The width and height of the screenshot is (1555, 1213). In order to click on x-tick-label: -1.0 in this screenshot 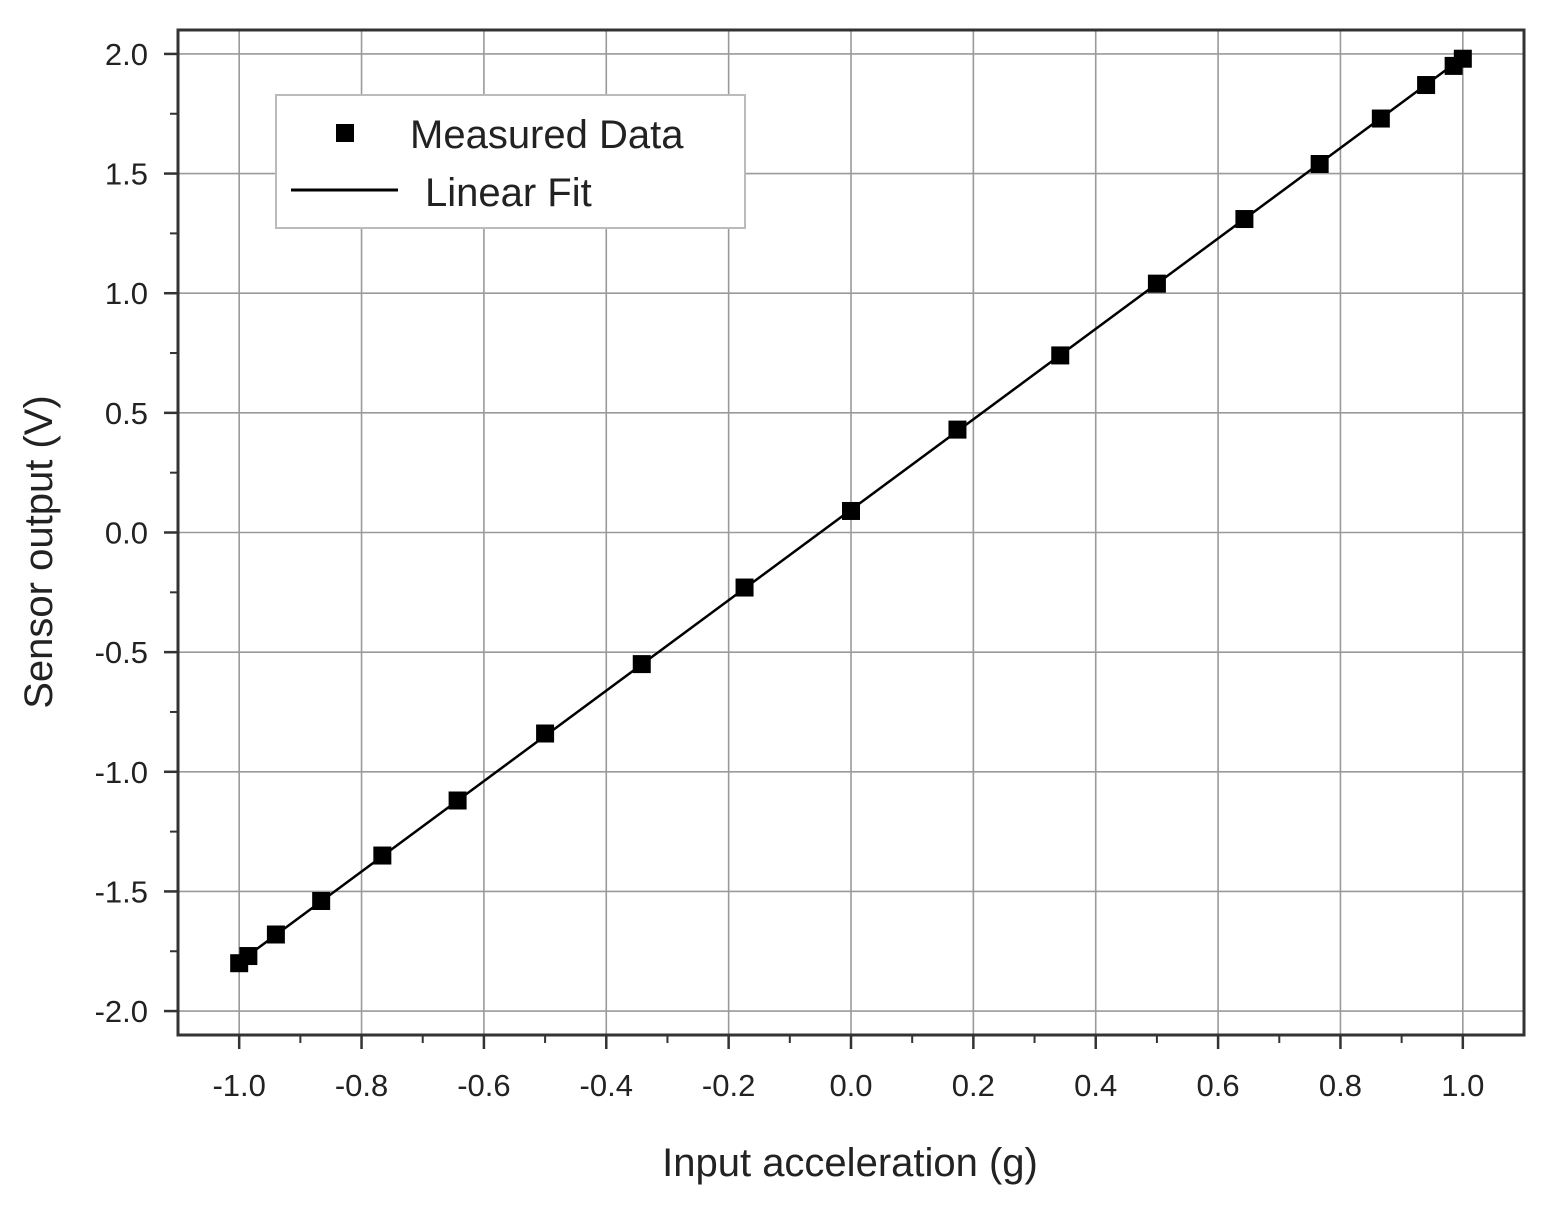, I will do `click(238, 1085)`.